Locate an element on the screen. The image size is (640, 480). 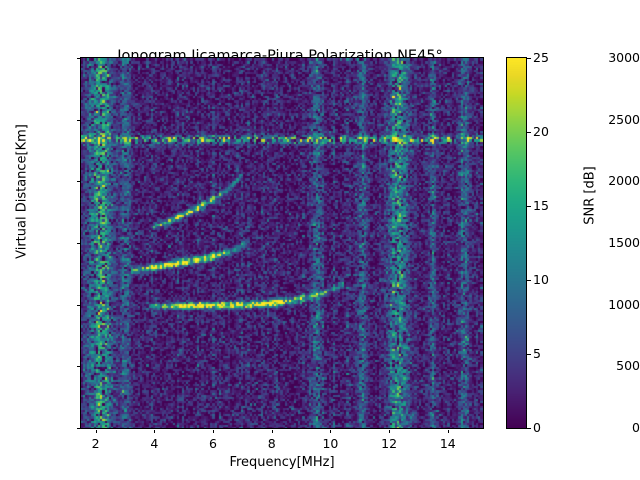
x-tick-label: 14 is located at coordinates (447, 443).